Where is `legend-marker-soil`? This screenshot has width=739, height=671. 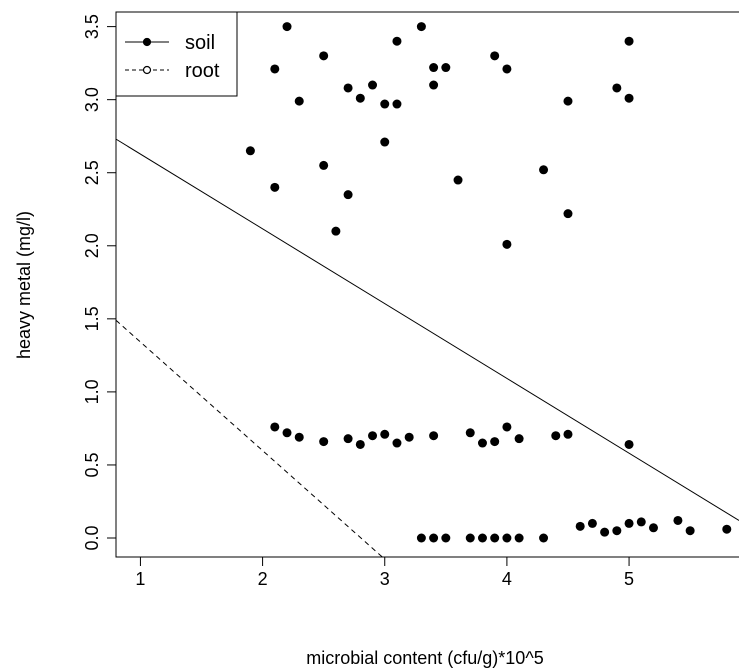
legend-marker-soil is located at coordinates (147, 42).